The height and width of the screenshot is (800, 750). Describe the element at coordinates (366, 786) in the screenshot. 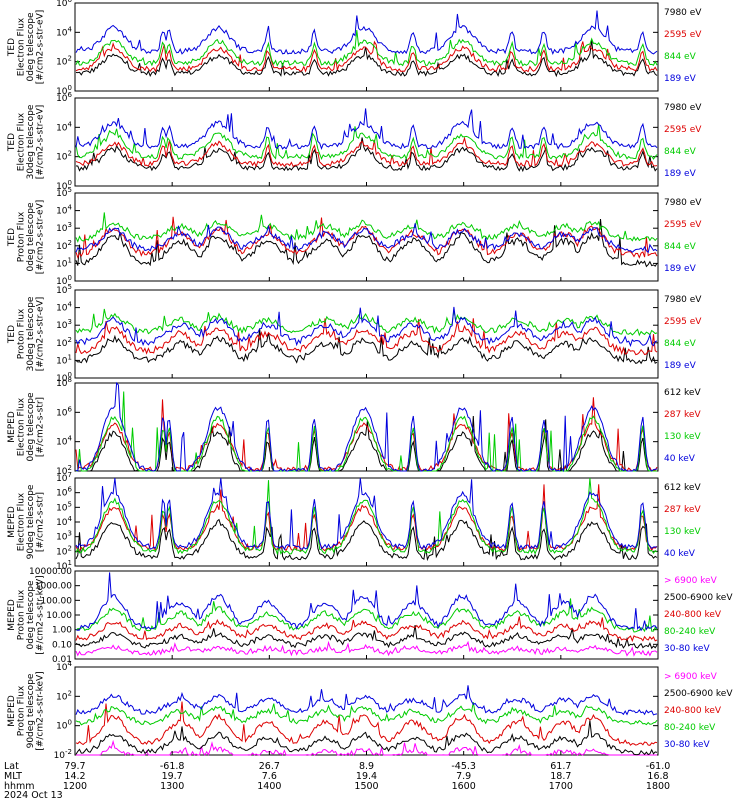

I see `x-label-hhmm: 1500` at that location.